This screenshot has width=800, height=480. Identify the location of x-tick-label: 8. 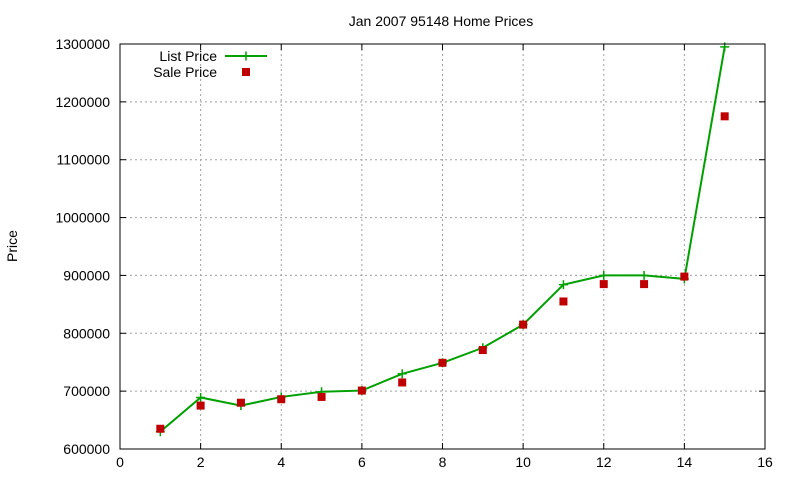
(443, 462).